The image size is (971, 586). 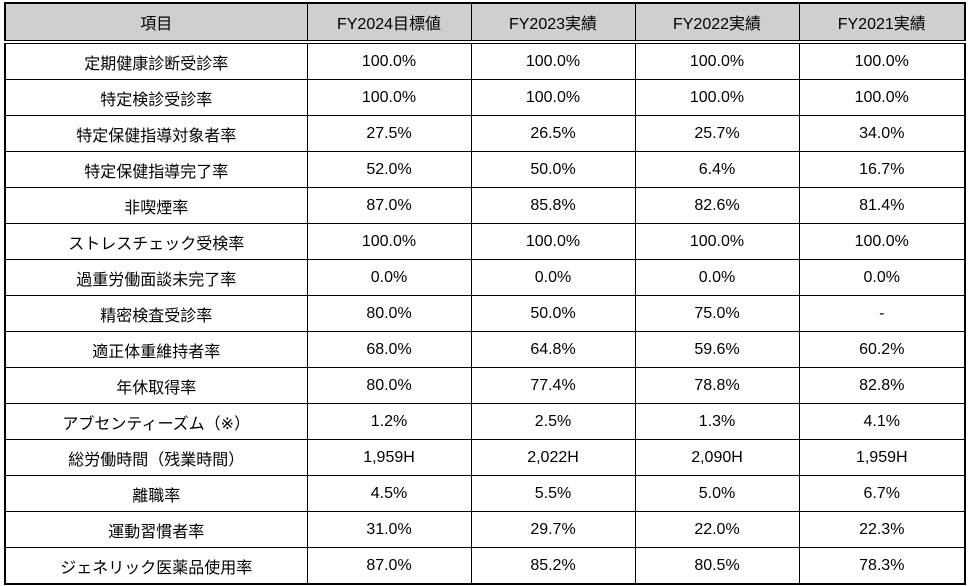 I want to click on value-cell: 85.2%, so click(x=553, y=566).